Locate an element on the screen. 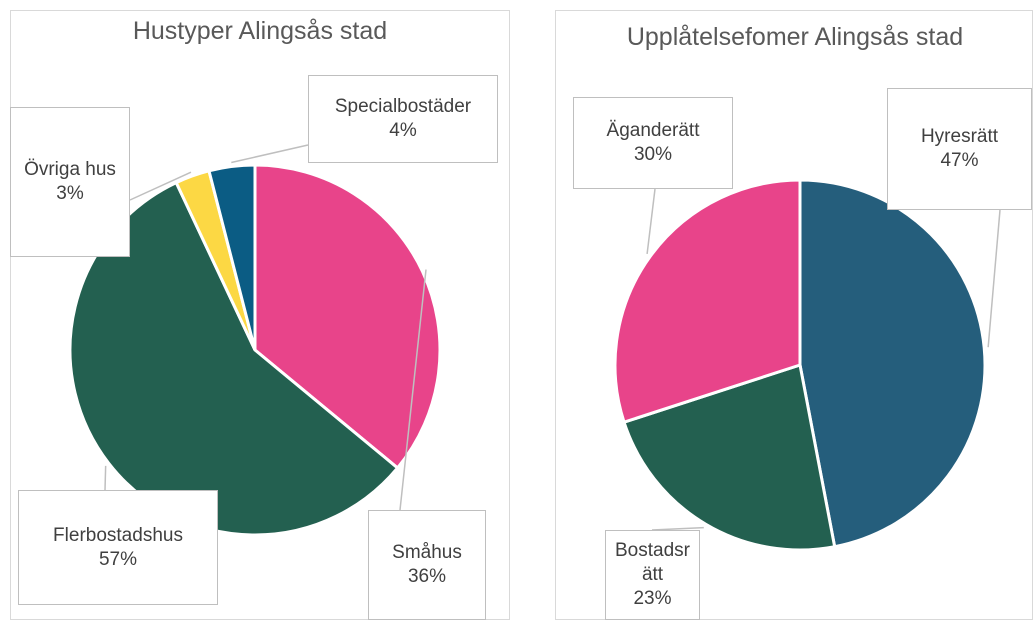 The height and width of the screenshot is (621, 1035). label-name: Äganderätt is located at coordinates (653, 130).